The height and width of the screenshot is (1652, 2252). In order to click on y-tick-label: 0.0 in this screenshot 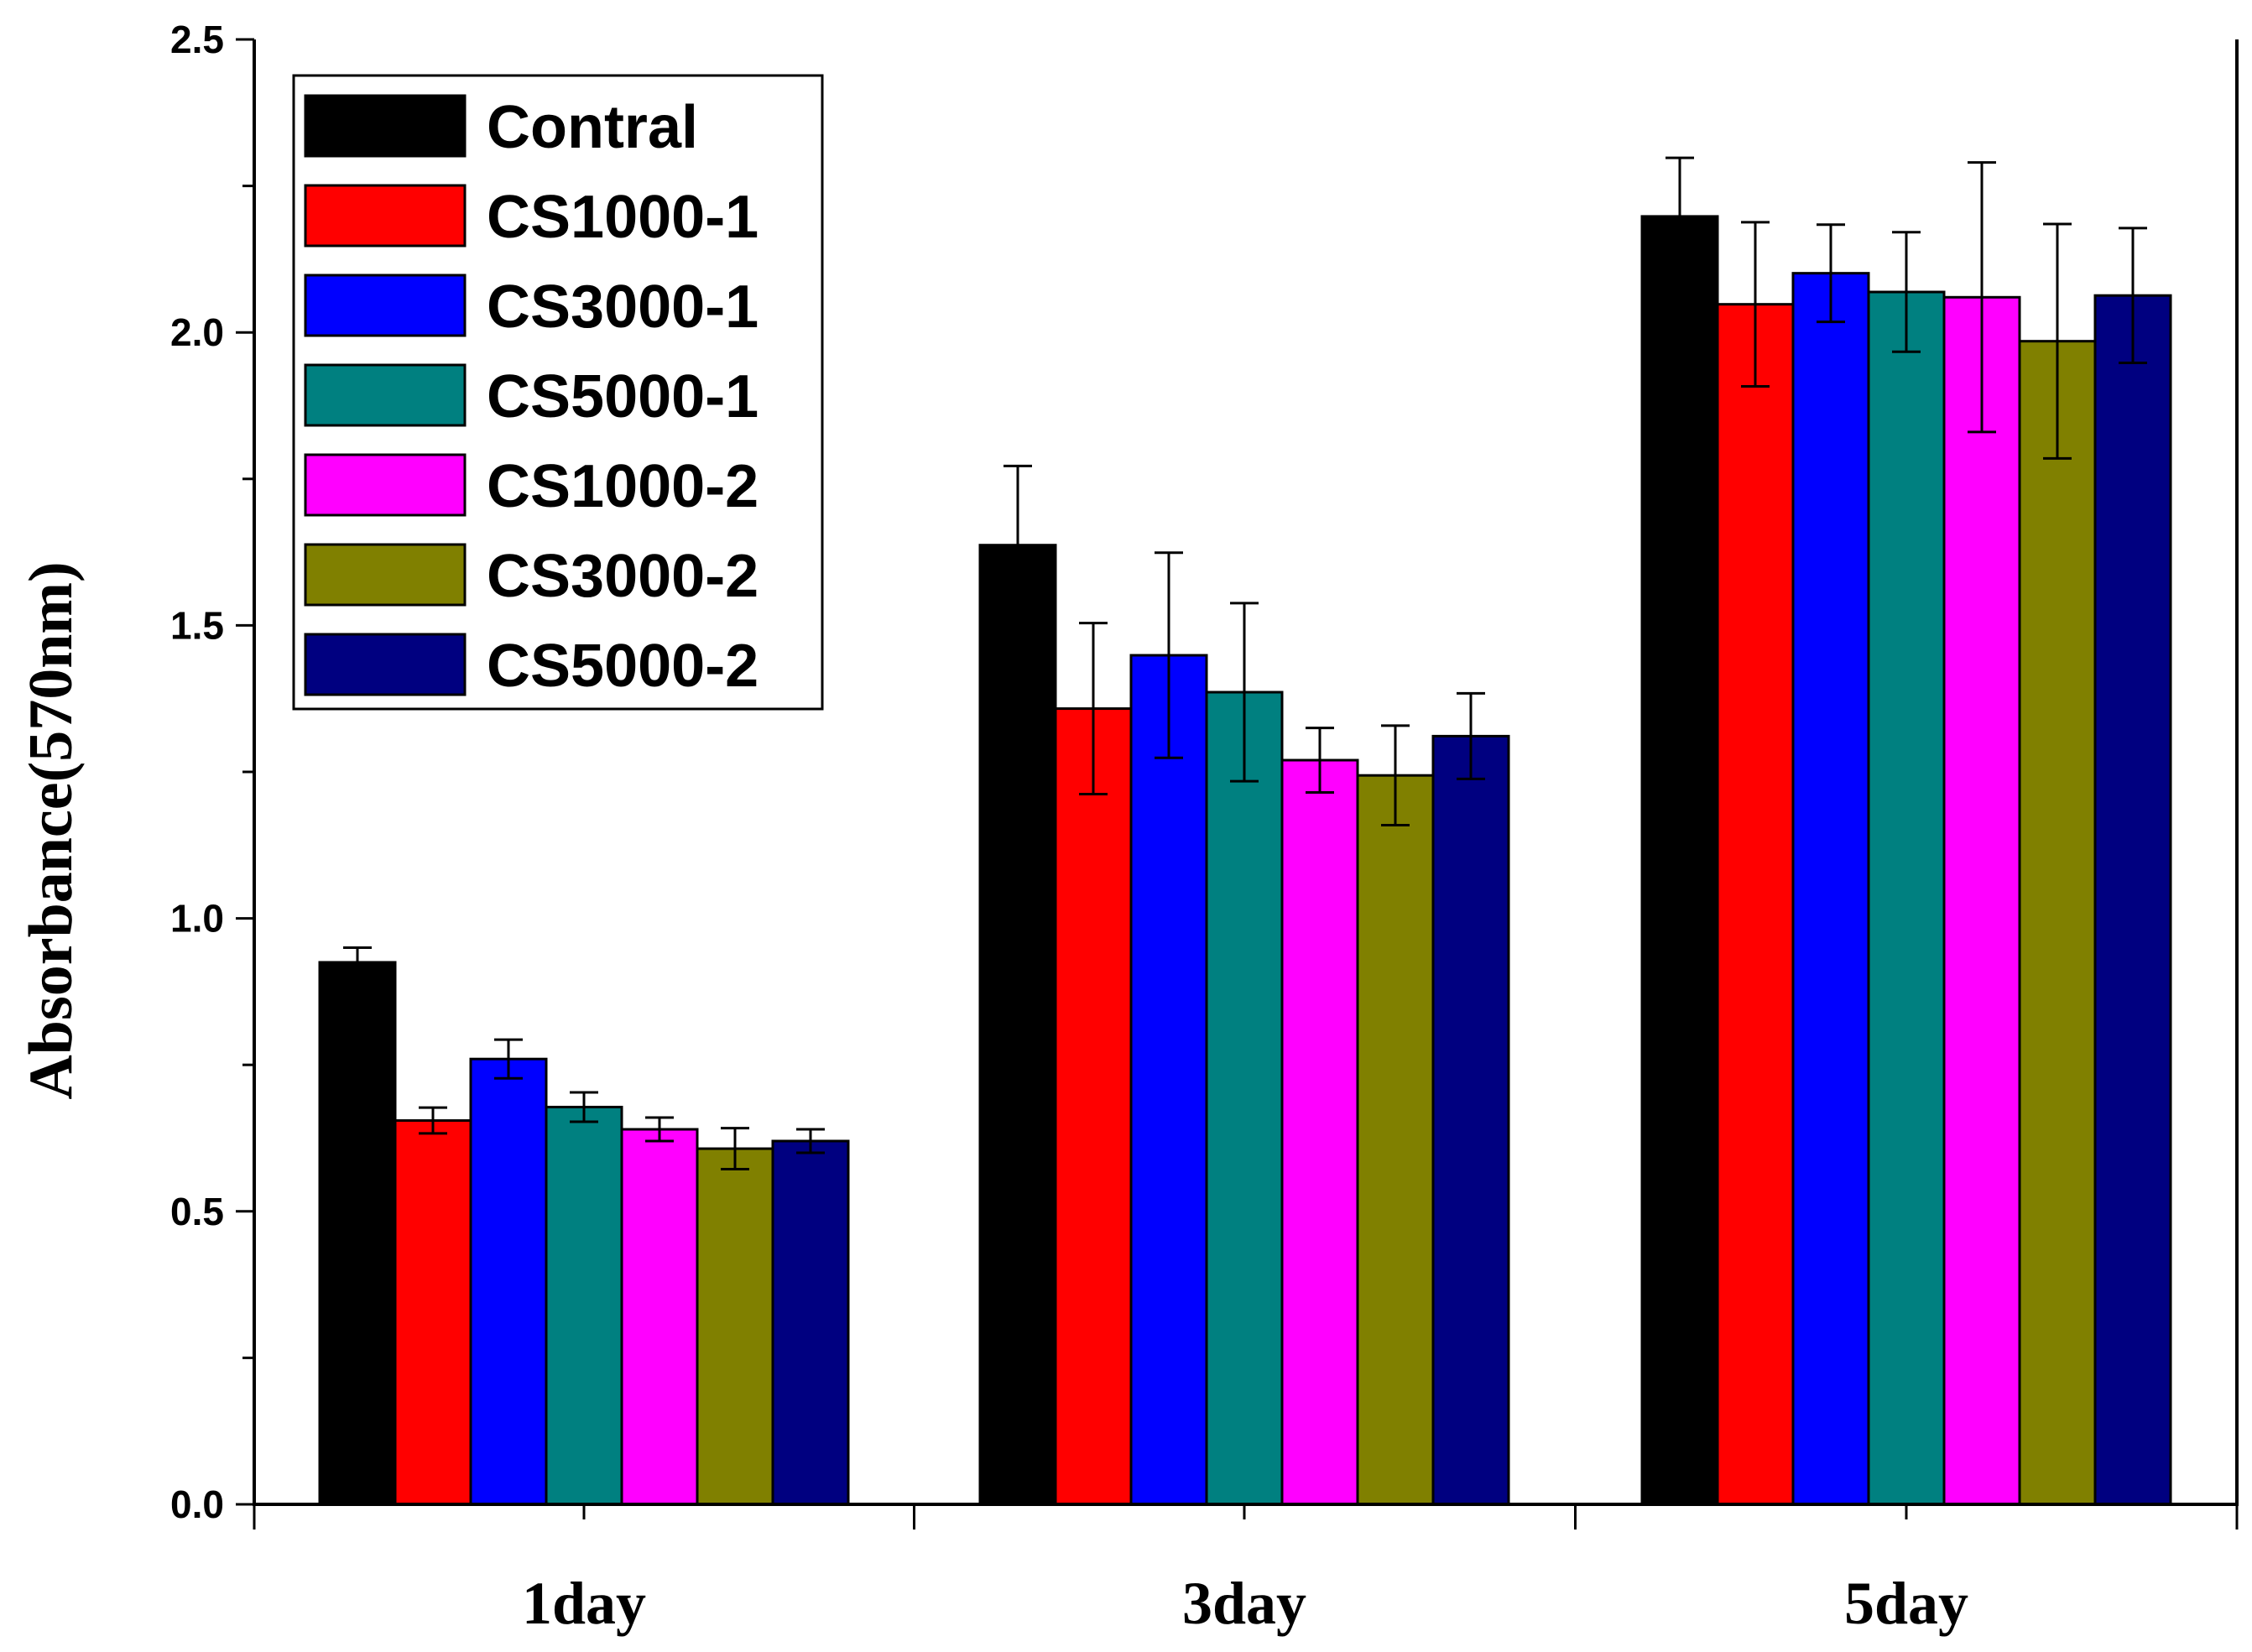, I will do `click(197, 1504)`.